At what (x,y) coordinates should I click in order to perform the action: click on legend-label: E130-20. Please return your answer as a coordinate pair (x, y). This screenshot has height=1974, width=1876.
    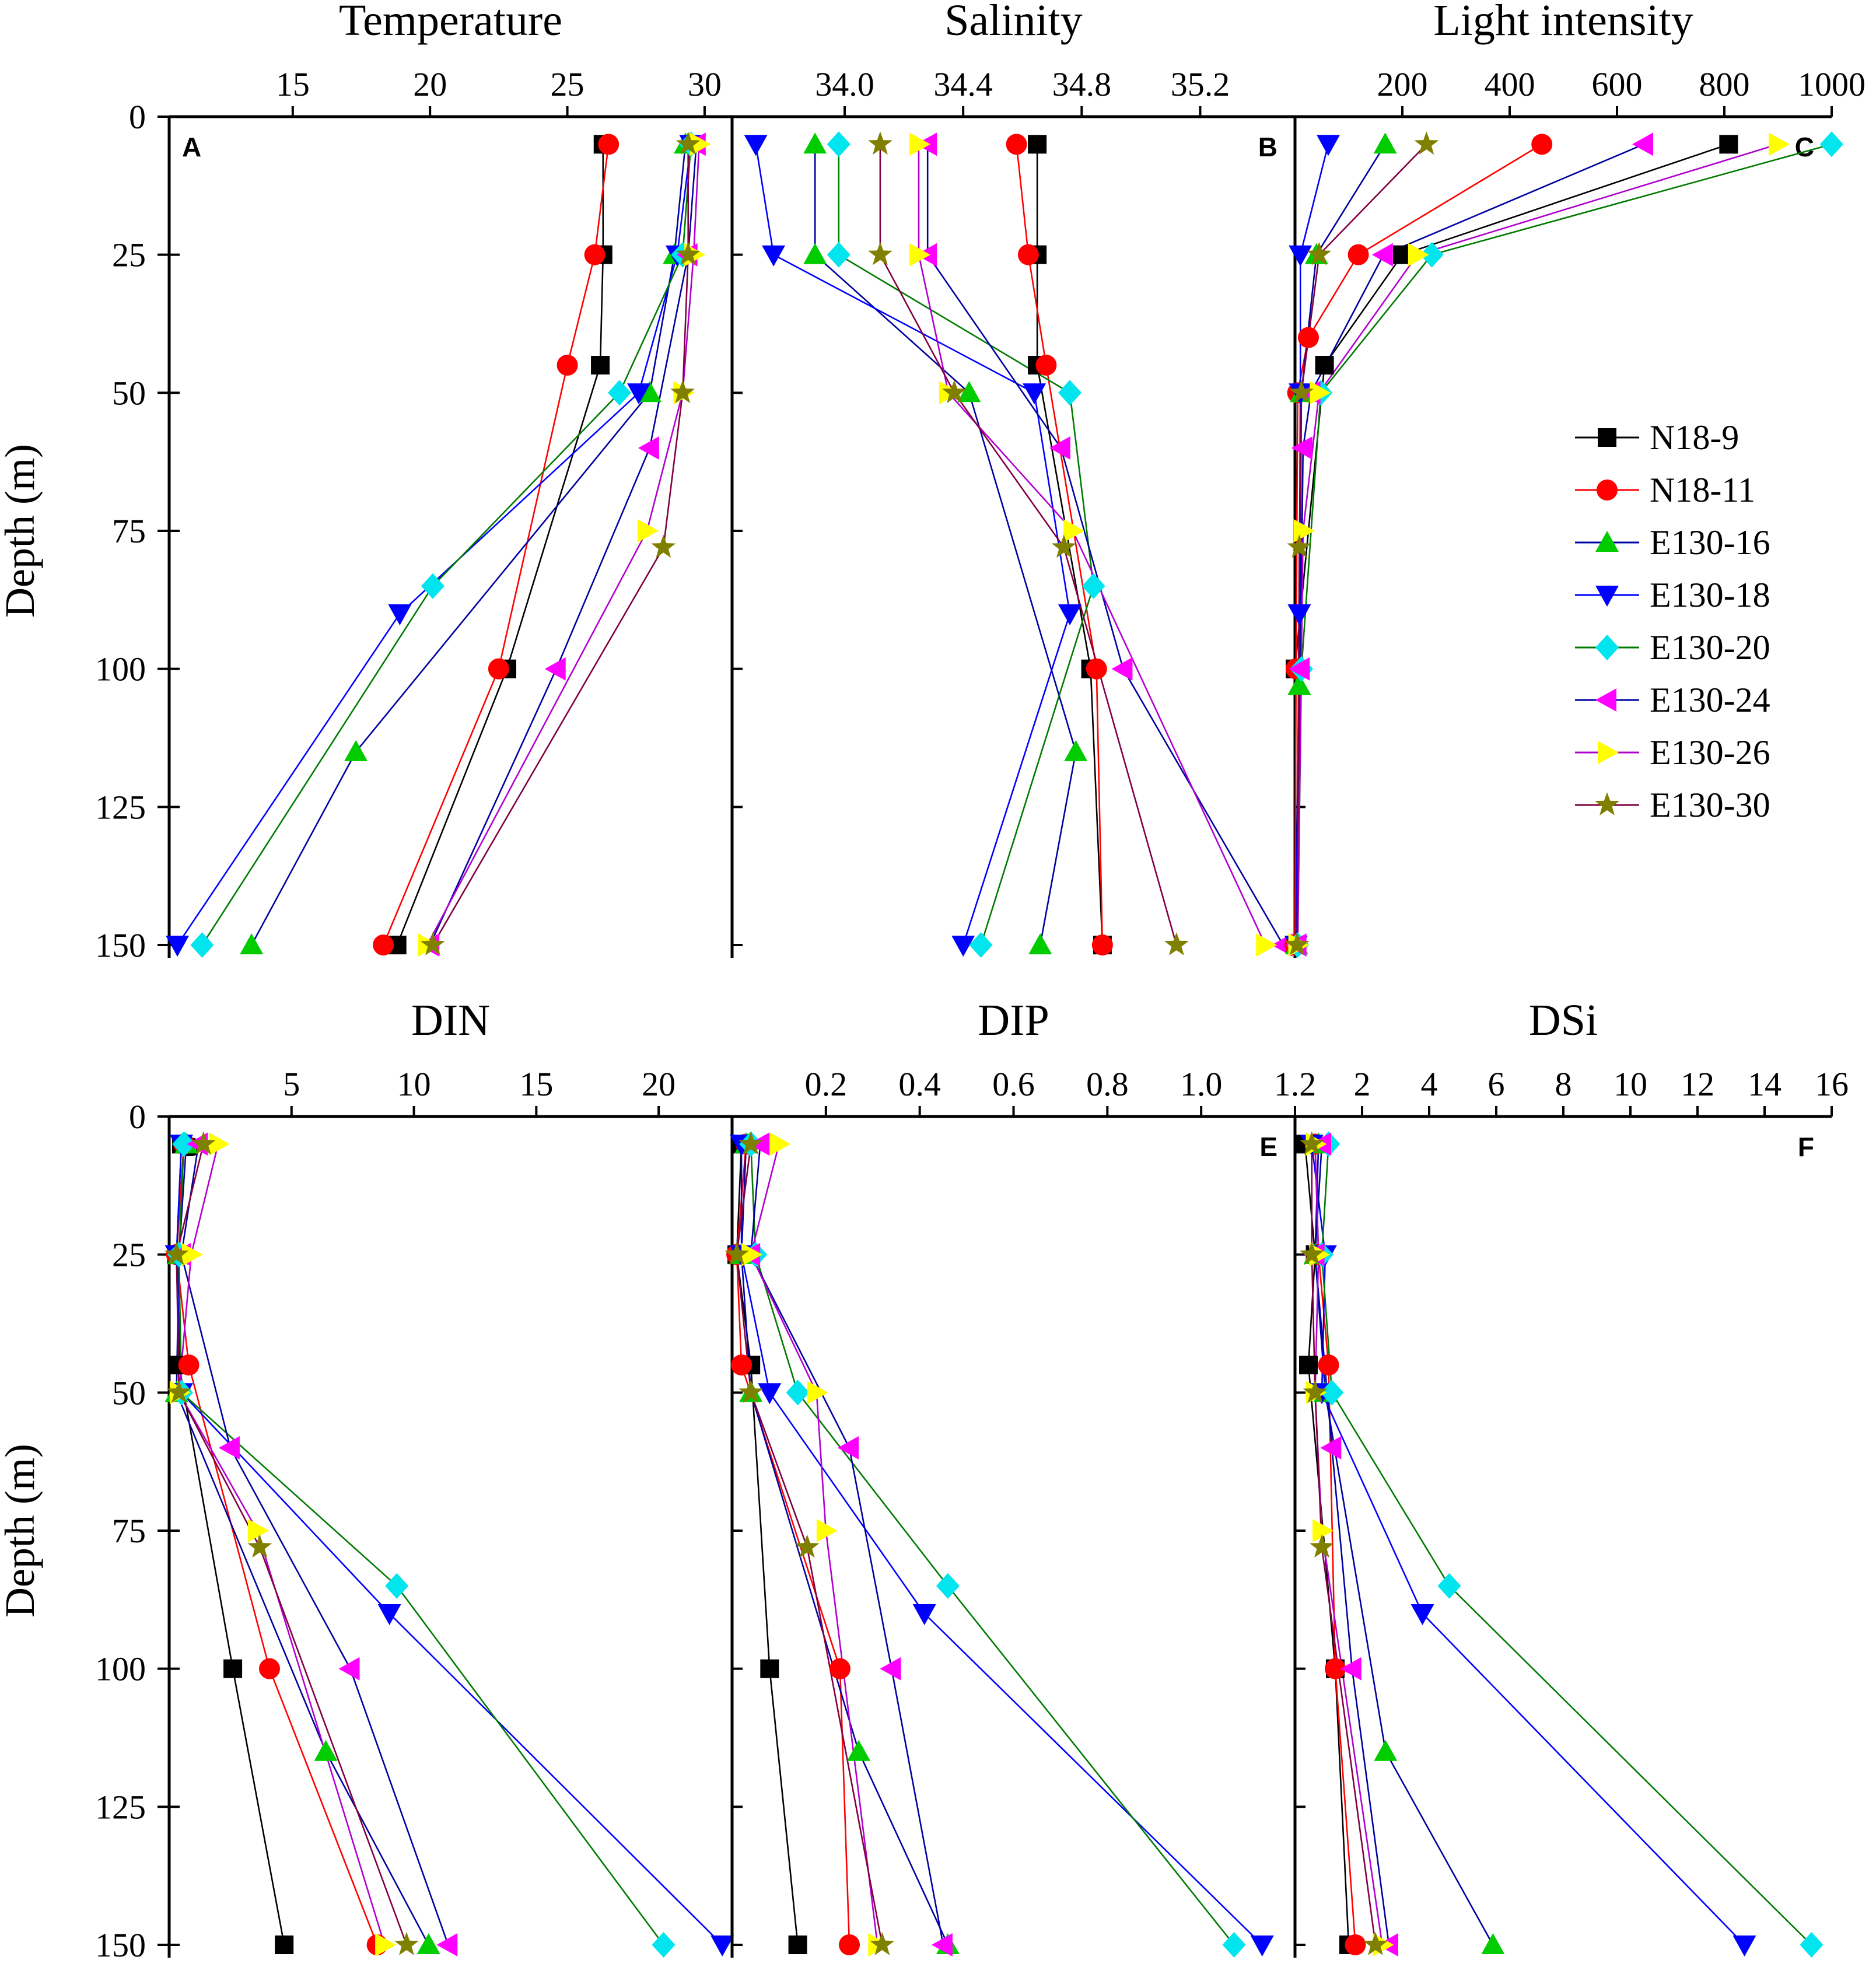
    Looking at the image, I should click on (1710, 647).